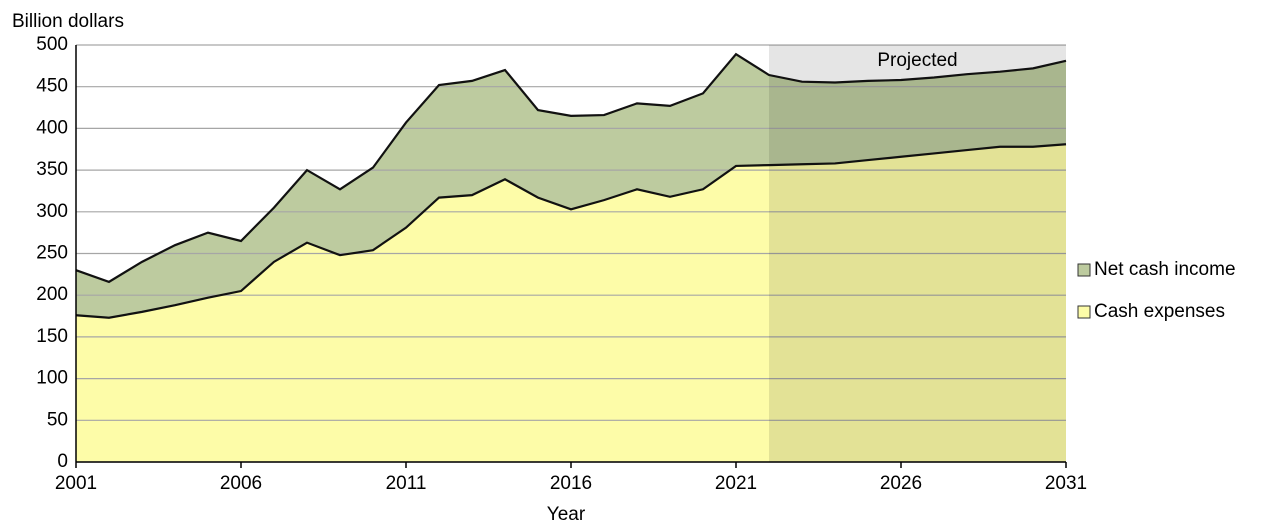 The height and width of the screenshot is (525, 1286). Describe the element at coordinates (52, 336) in the screenshot. I see `y-tick-label: 150` at that location.